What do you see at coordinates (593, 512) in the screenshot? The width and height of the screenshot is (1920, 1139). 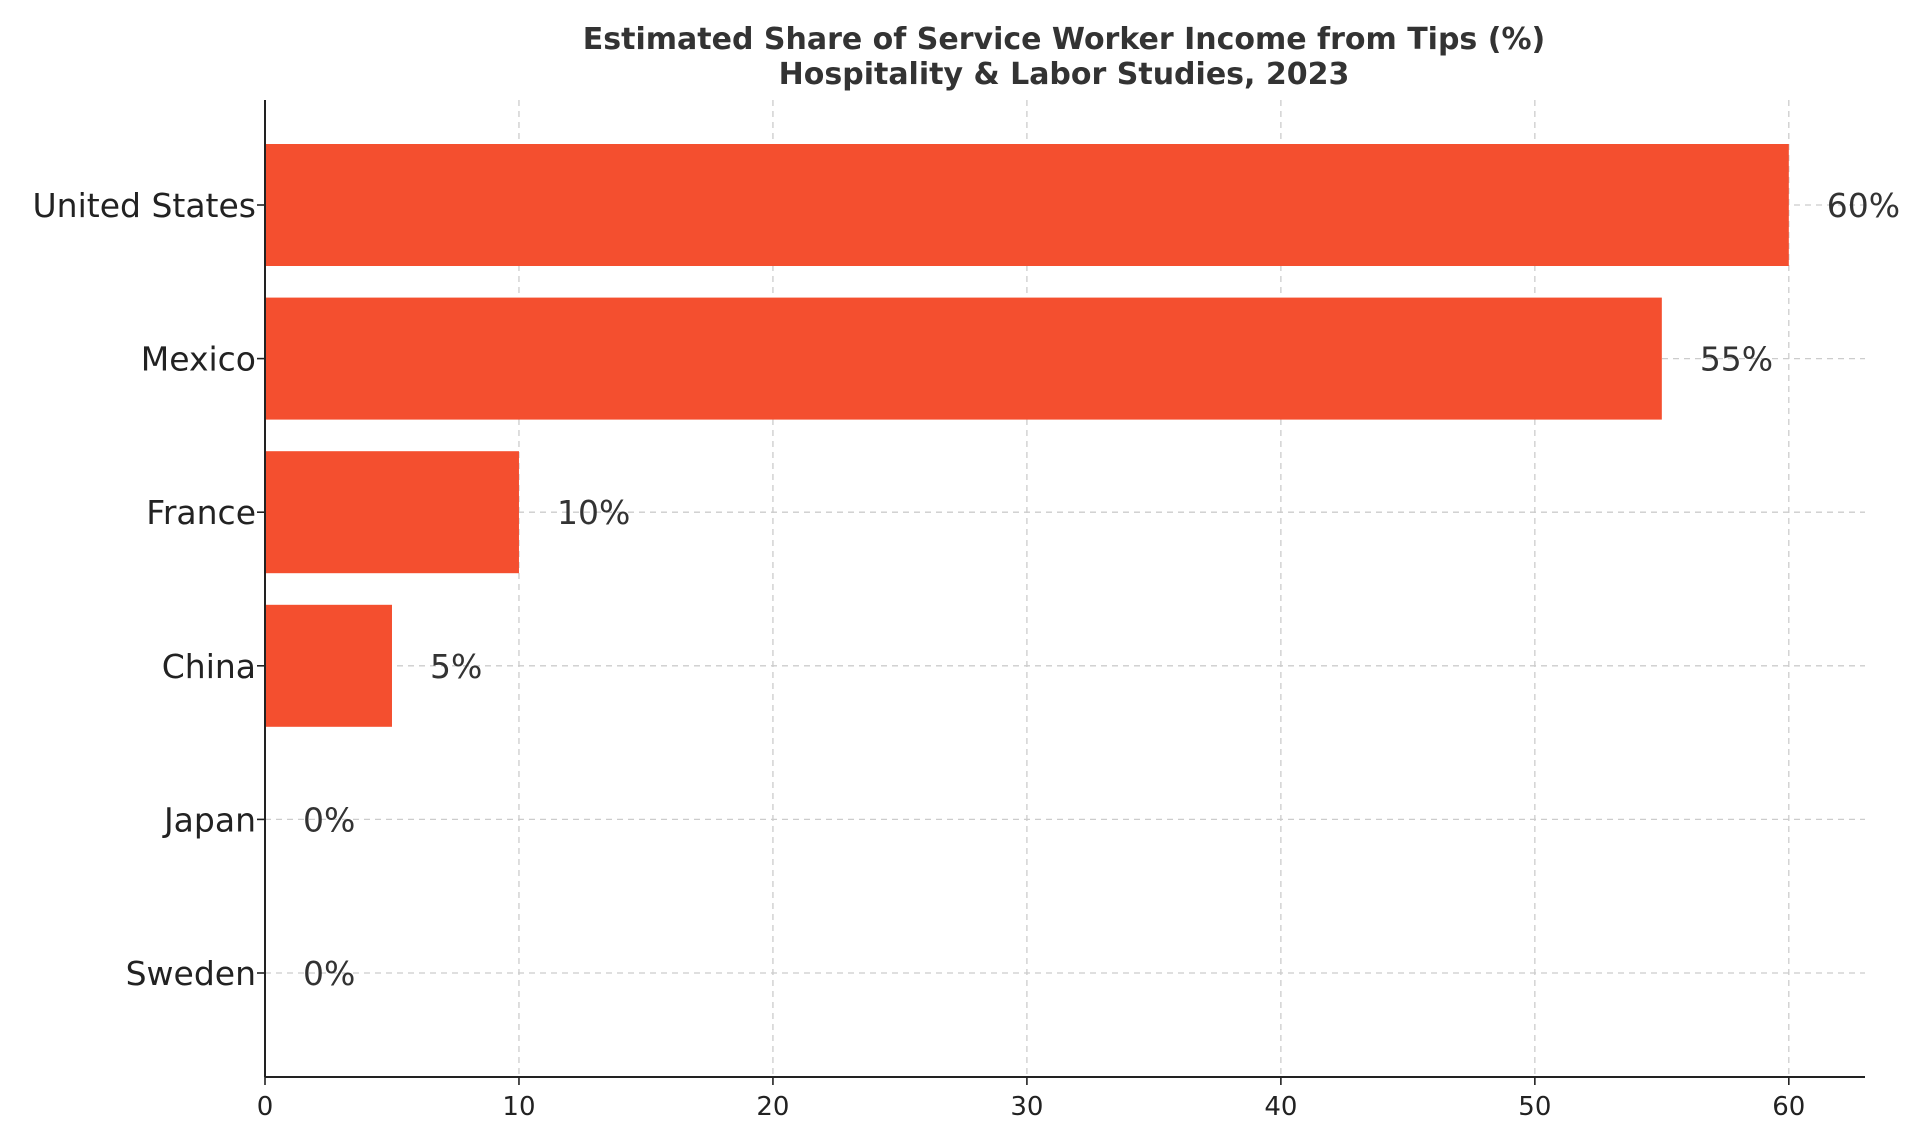 I see `value-label: 10%` at bounding box center [593, 512].